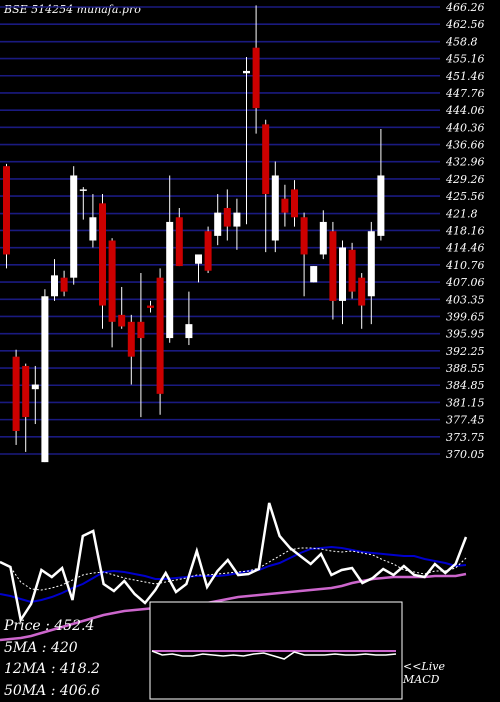 This screenshot has width=500, height=702. I want to click on y-tick-label: 403.35, so click(465, 299).